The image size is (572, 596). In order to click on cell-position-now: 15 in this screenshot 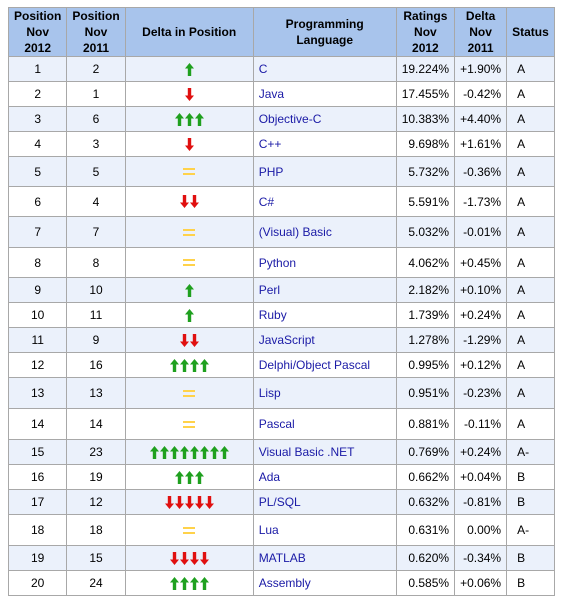, I will do `click(37, 452)`.